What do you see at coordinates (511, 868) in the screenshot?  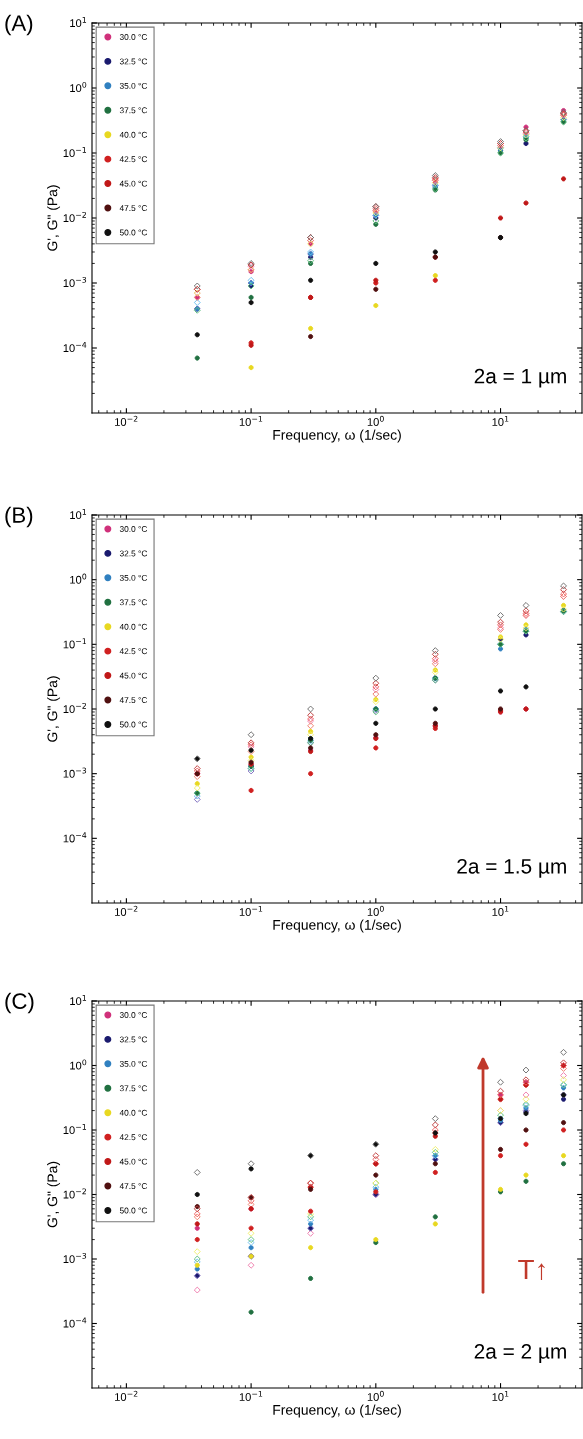 I see `annotation: 2a = 1.5 µm` at bounding box center [511, 868].